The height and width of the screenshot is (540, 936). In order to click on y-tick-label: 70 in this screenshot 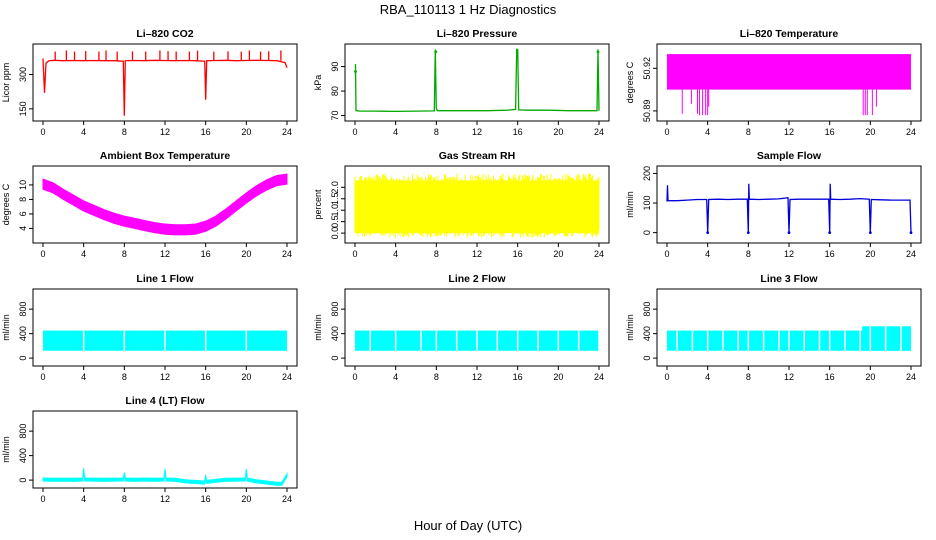, I will do `click(335, 116)`.